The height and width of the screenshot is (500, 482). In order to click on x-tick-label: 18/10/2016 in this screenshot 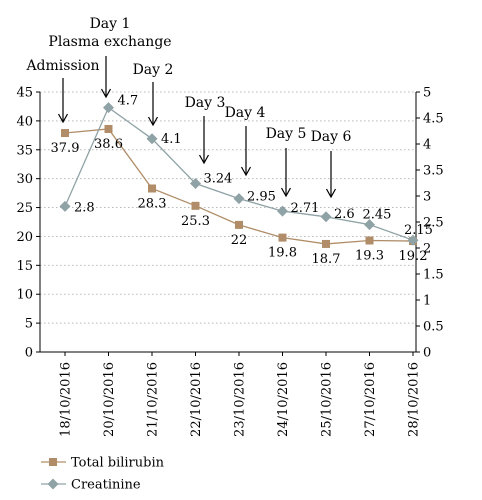, I will do `click(66, 399)`.